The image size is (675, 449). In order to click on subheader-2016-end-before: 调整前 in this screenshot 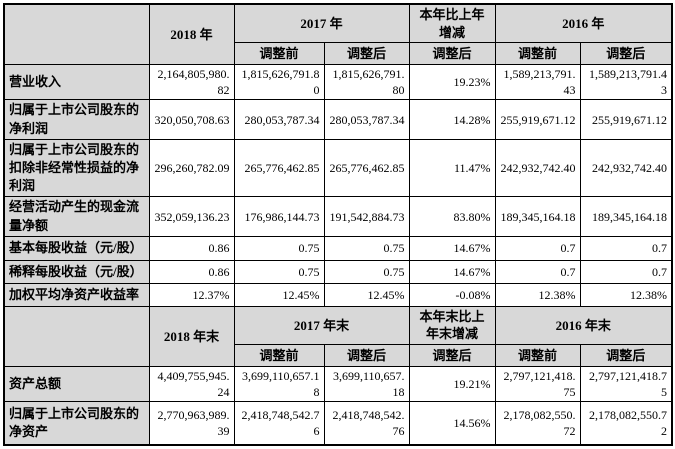, I will do `click(537, 355)`.